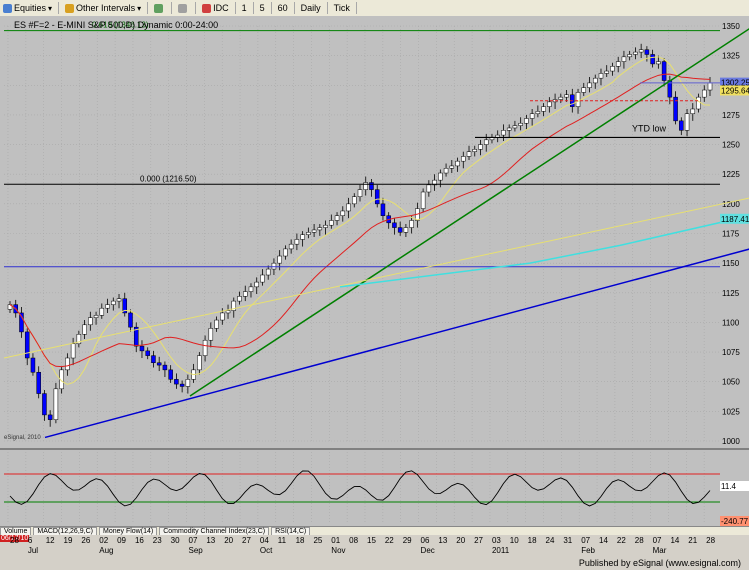  What do you see at coordinates (568, 540) in the screenshot?
I see `x-tick-label: 31` at bounding box center [568, 540].